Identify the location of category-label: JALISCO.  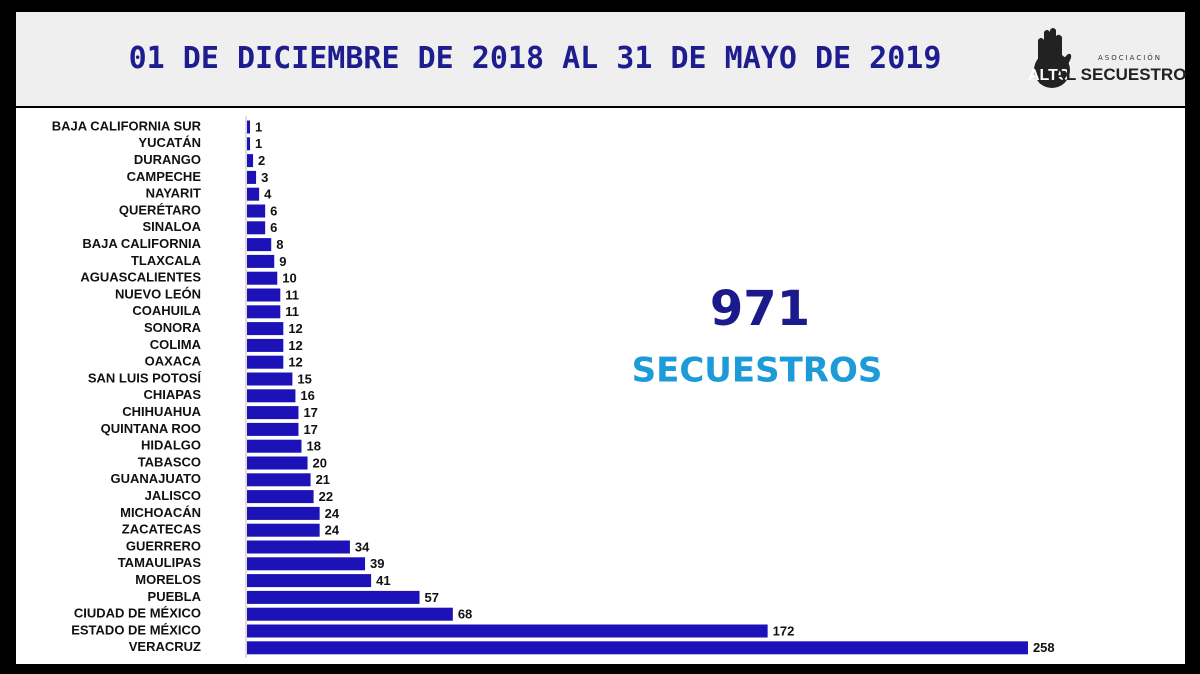
(173, 495).